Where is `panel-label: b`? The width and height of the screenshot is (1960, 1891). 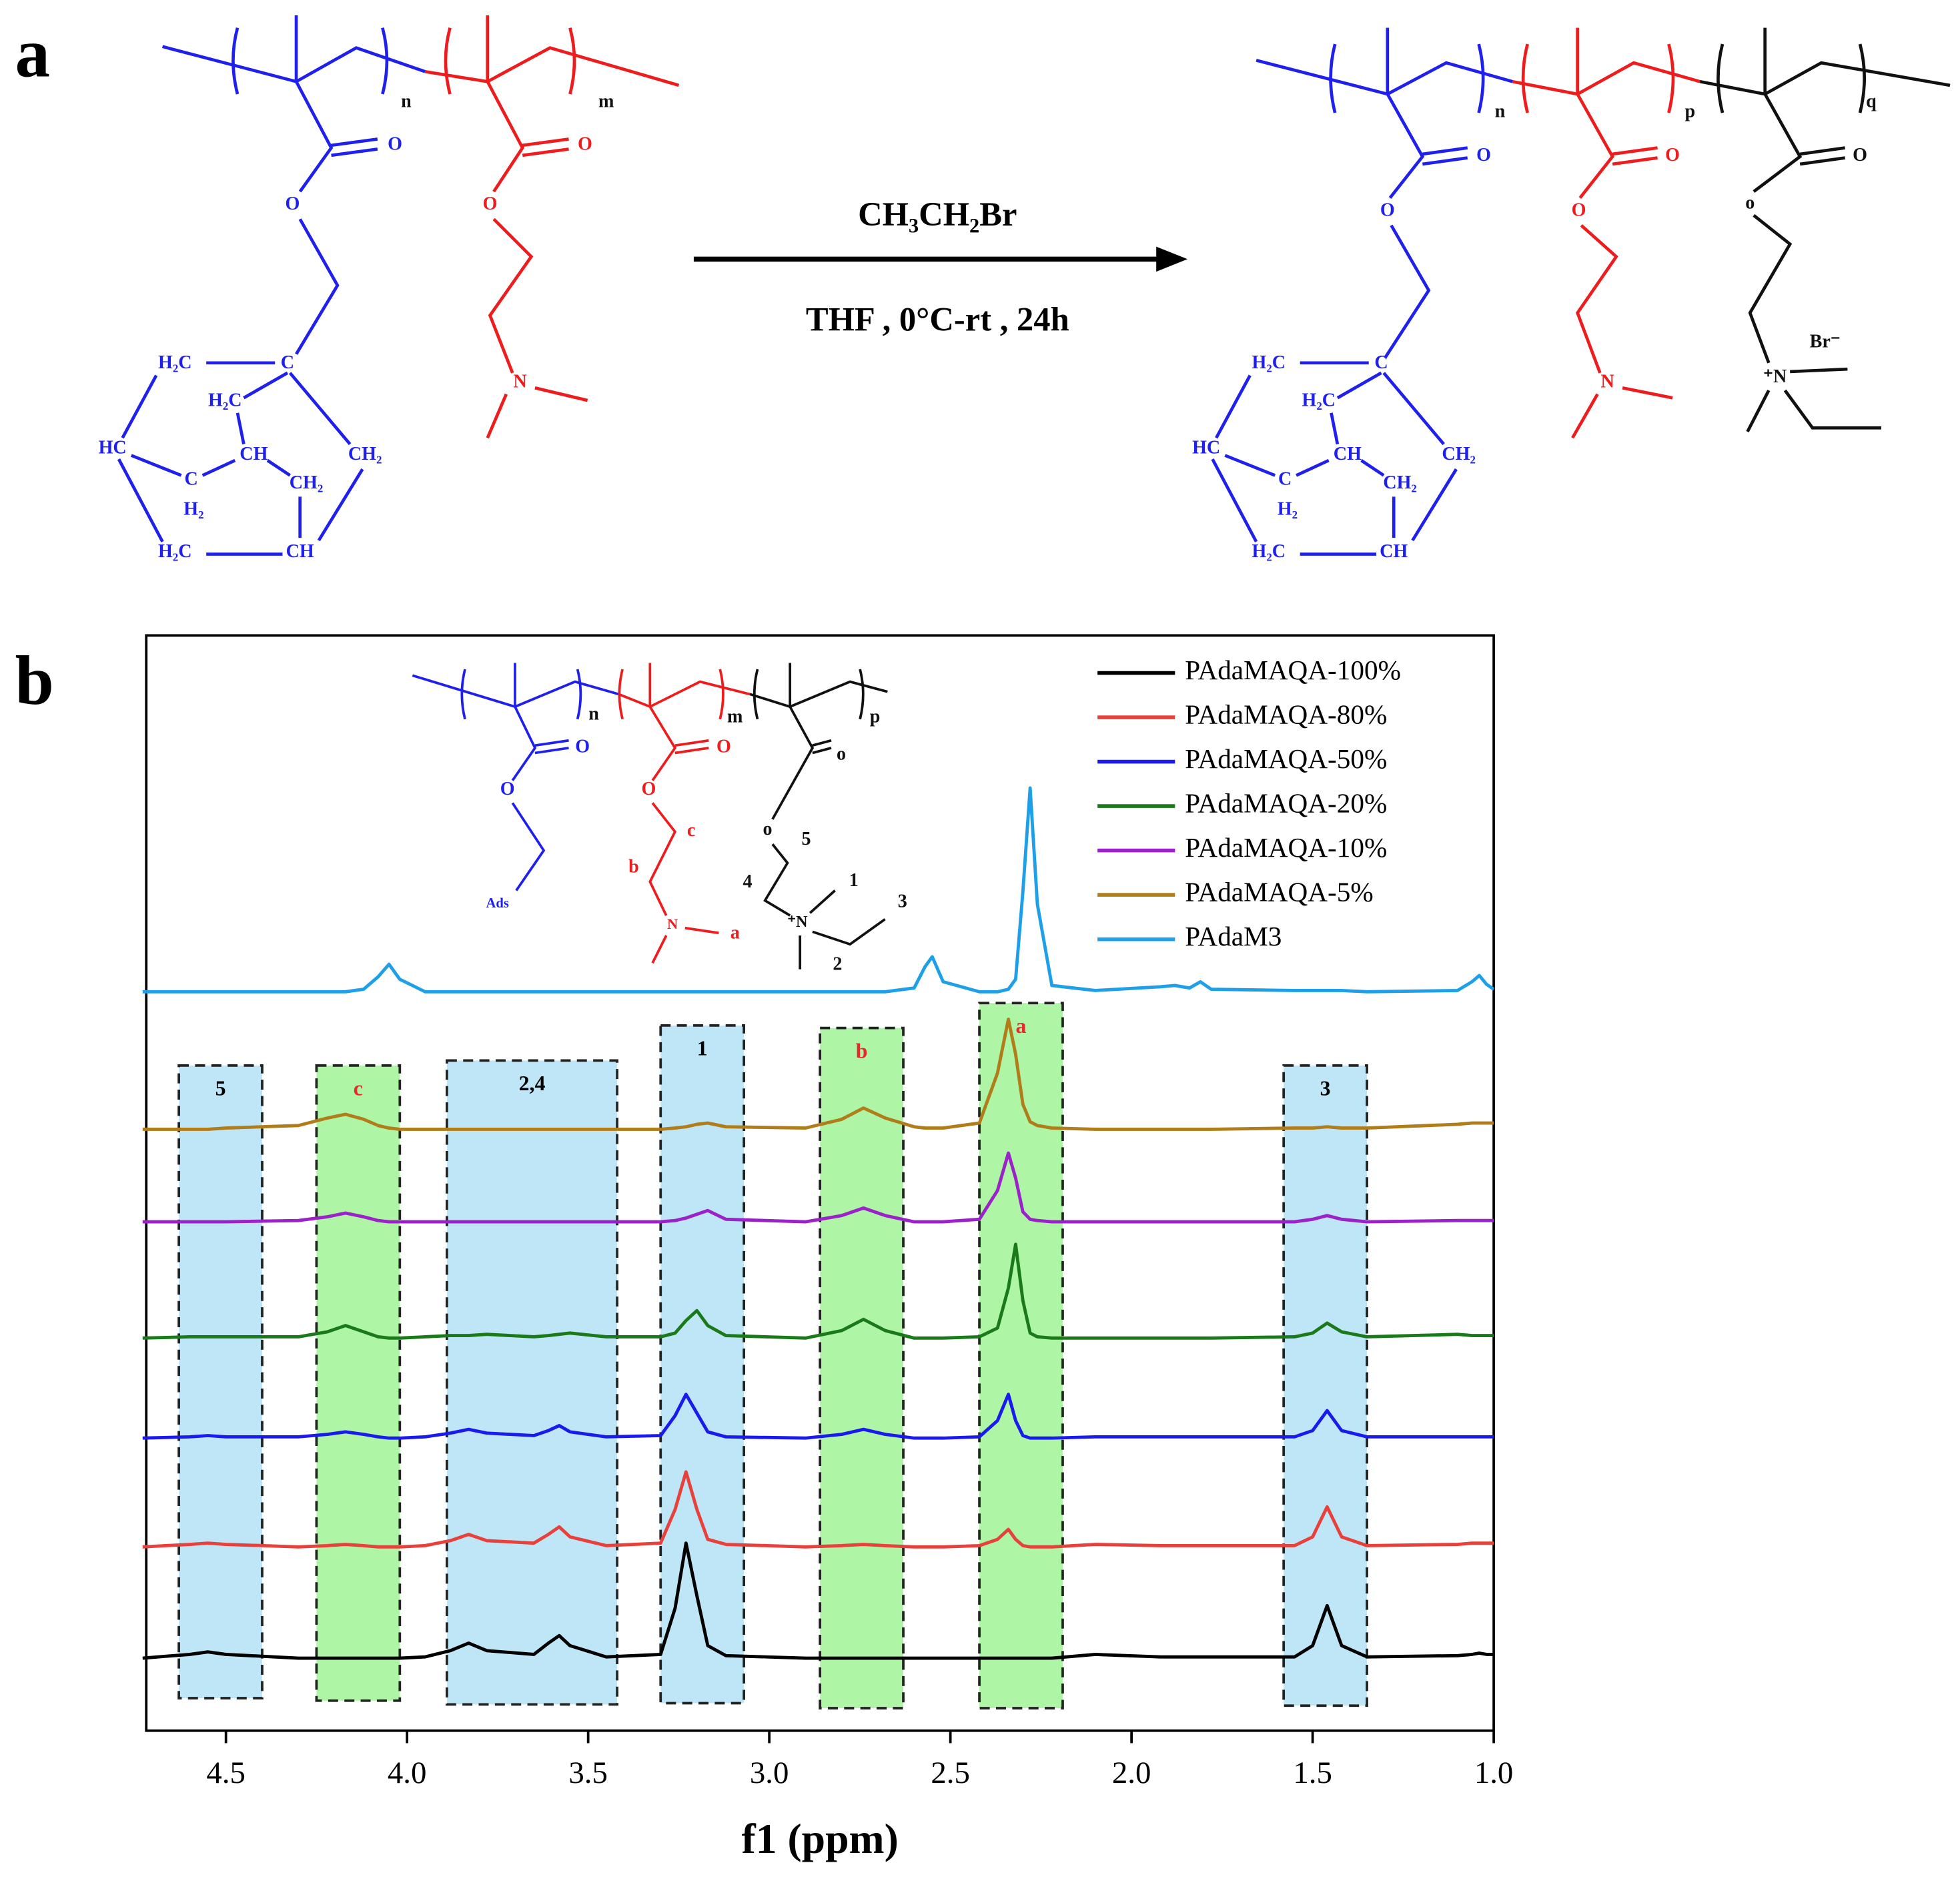
panel-label: b is located at coordinates (34, 680).